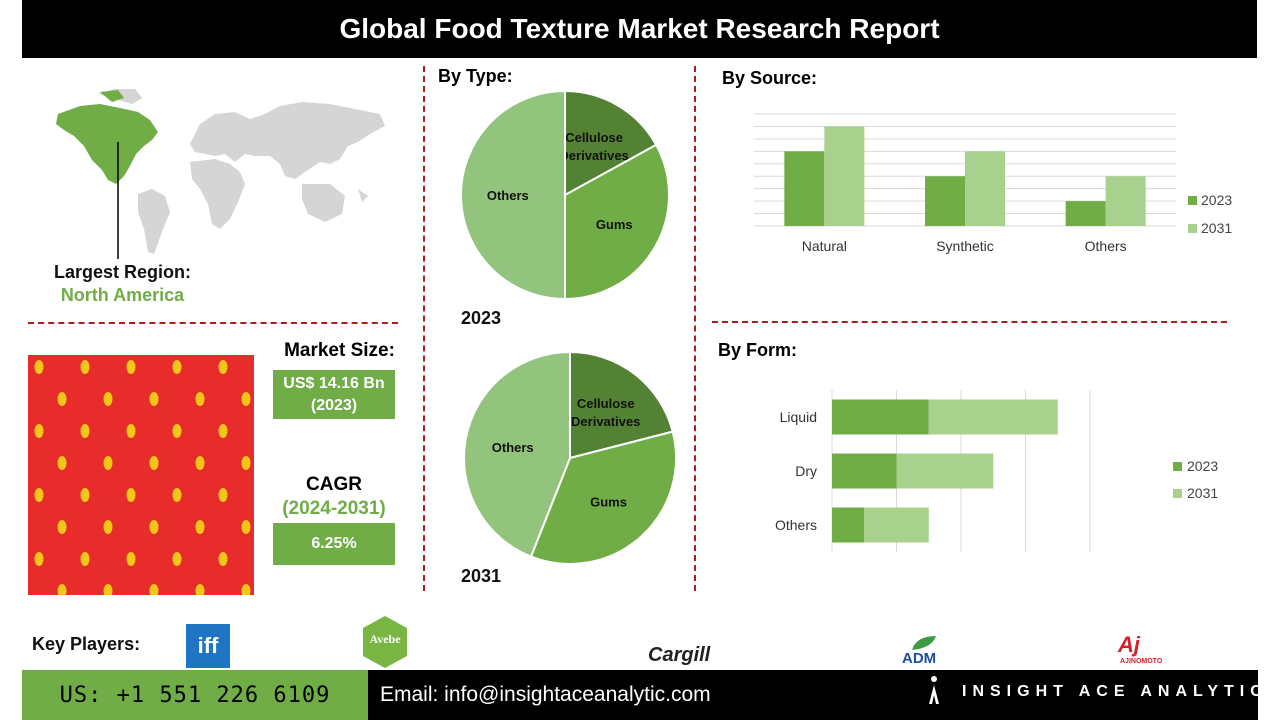 This screenshot has height=720, width=1280. Describe the element at coordinates (798, 417) in the screenshot. I see `category-label: Liquid` at that location.